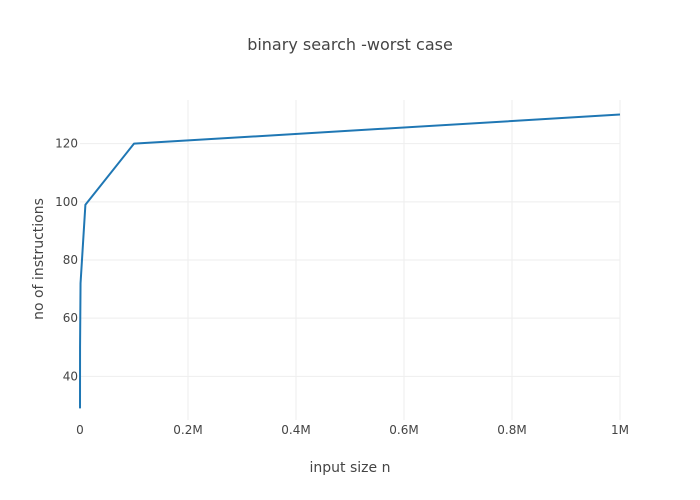  Describe the element at coordinates (620, 430) in the screenshot. I see `x-tick-label: 1M` at that location.